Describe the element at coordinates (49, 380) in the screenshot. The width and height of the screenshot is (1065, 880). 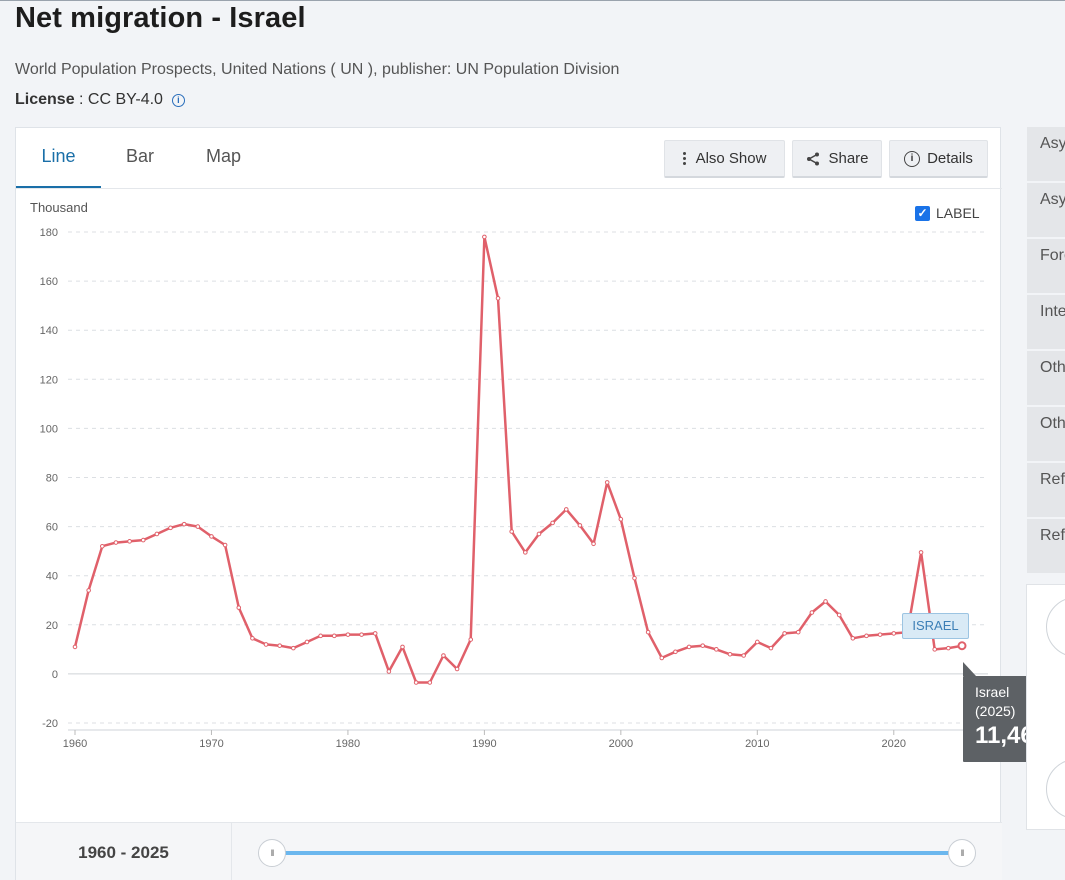
I see `y-tick-label: 120` at that location.